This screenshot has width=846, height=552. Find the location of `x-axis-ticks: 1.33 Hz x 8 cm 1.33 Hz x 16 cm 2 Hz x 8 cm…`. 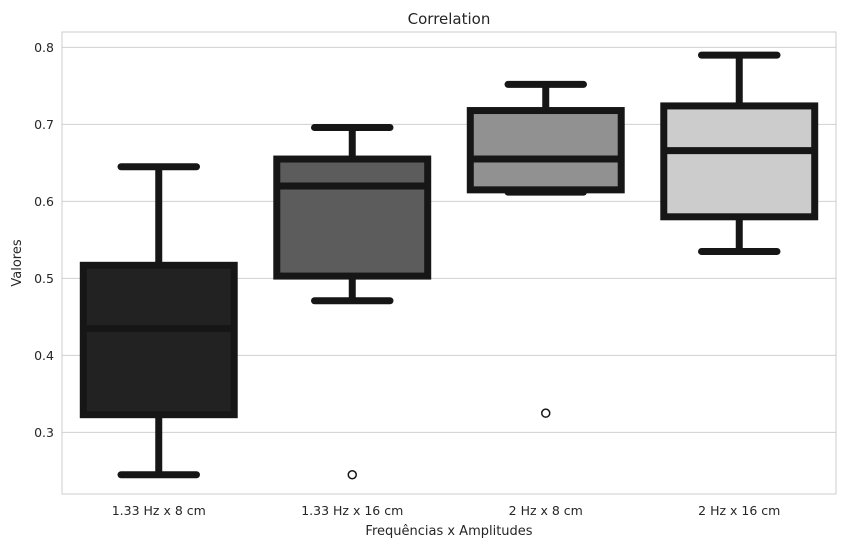

x-axis-ticks: 1.33 Hz x 8 cm 1.33 Hz x 16 cm 2 Hz x 8 cm… is located at coordinates (446, 510).